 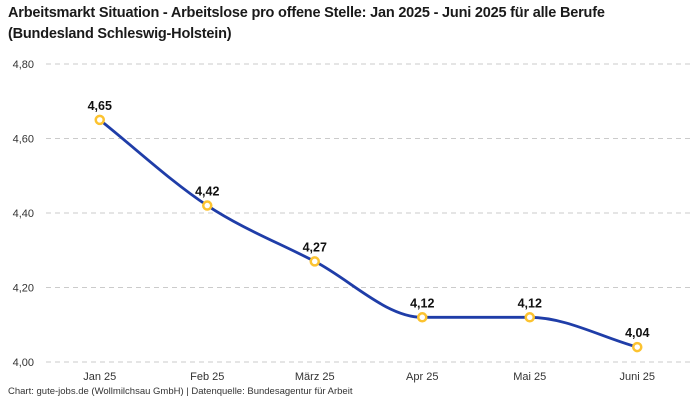 I want to click on y-axis-tick-label: 4,60, so click(x=23, y=140).